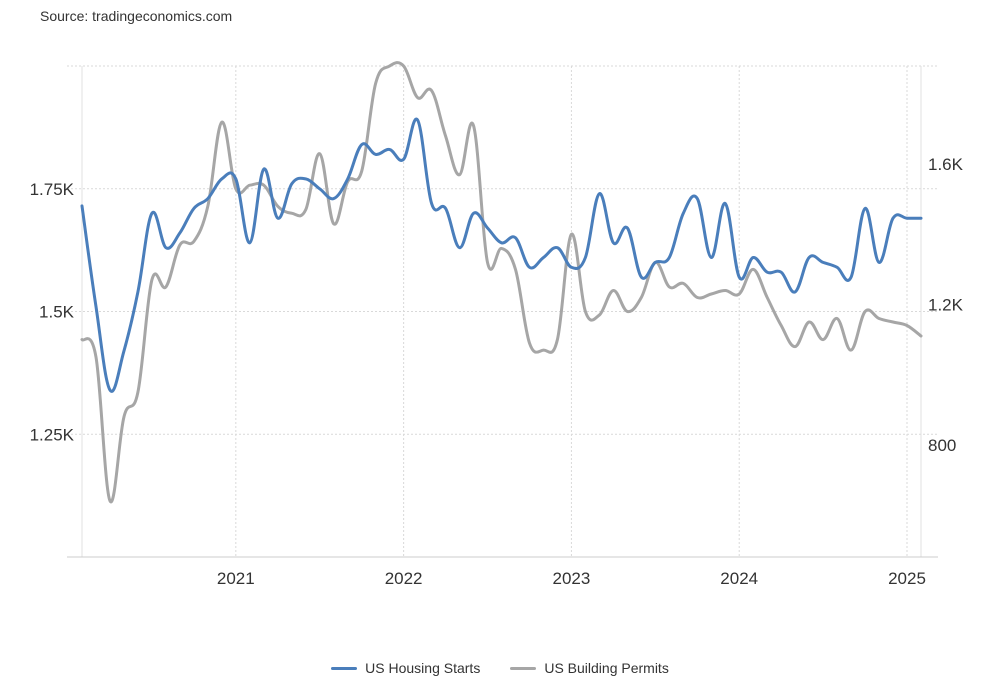 This screenshot has height=683, width=1000. I want to click on legend-item-building-permits: US Building Permits, so click(589, 668).